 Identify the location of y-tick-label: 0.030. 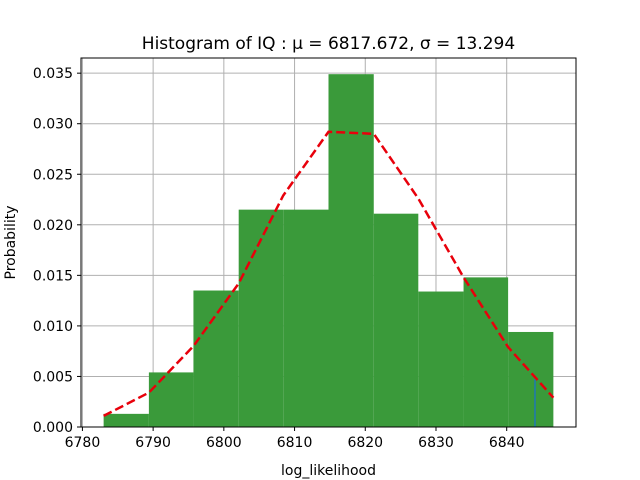
(53, 125).